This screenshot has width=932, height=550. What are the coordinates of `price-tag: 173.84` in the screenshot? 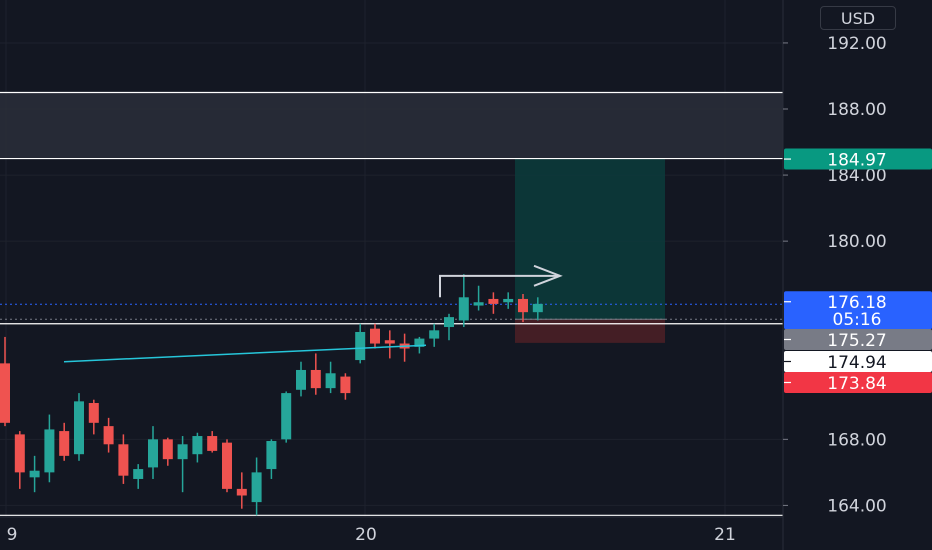 It's located at (858, 383).